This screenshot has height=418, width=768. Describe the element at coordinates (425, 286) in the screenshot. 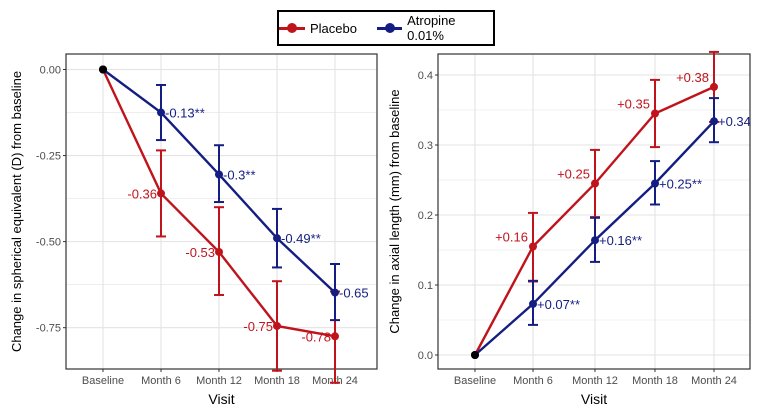

I see `chart2-ytick-label: 0.1` at that location.